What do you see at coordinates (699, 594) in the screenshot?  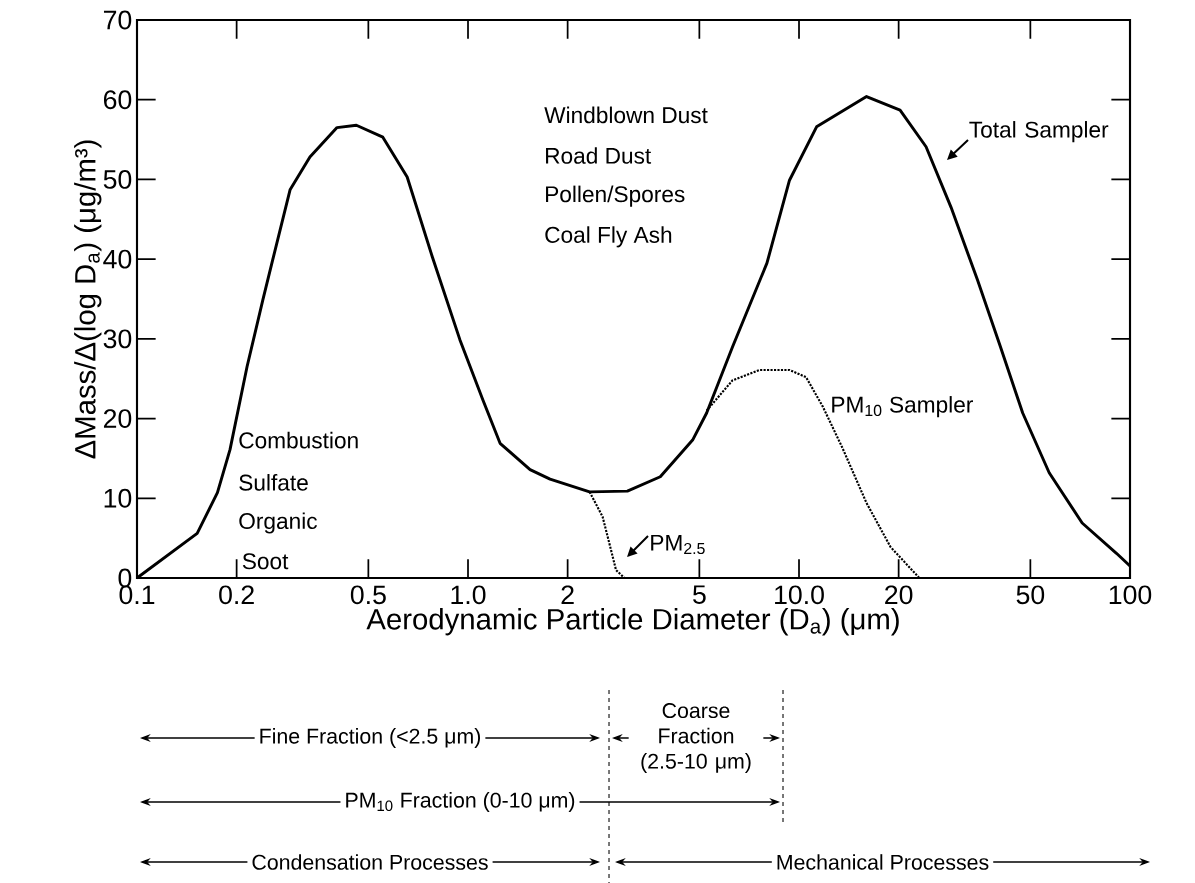 I see `x-tick-label: 5` at bounding box center [699, 594].